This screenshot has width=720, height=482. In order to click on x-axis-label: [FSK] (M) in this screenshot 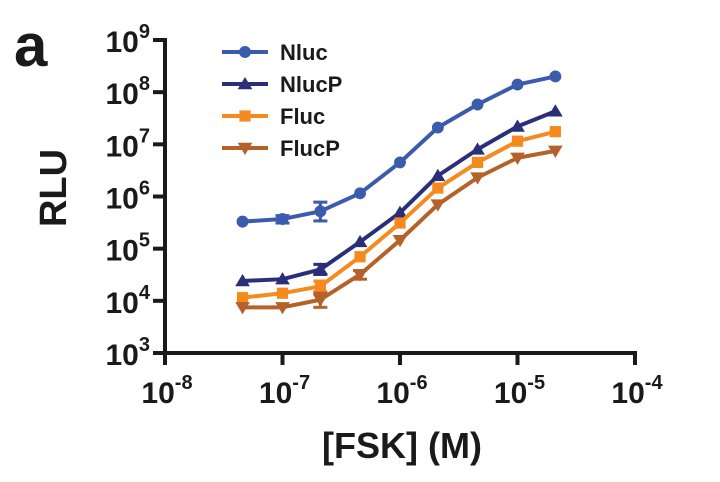, I will do `click(402, 445)`.